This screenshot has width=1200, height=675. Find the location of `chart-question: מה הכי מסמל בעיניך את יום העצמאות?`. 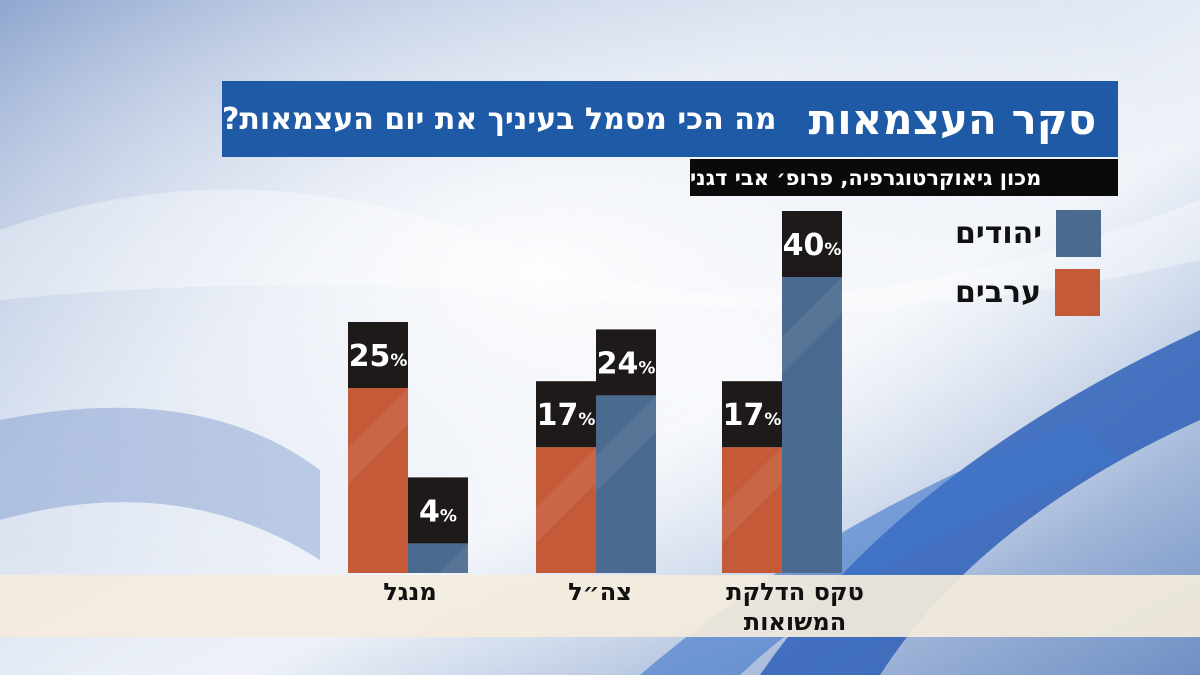

chart-question: מה הכי מסמל בעיניך את יום העצמאות? is located at coordinates (499, 119).